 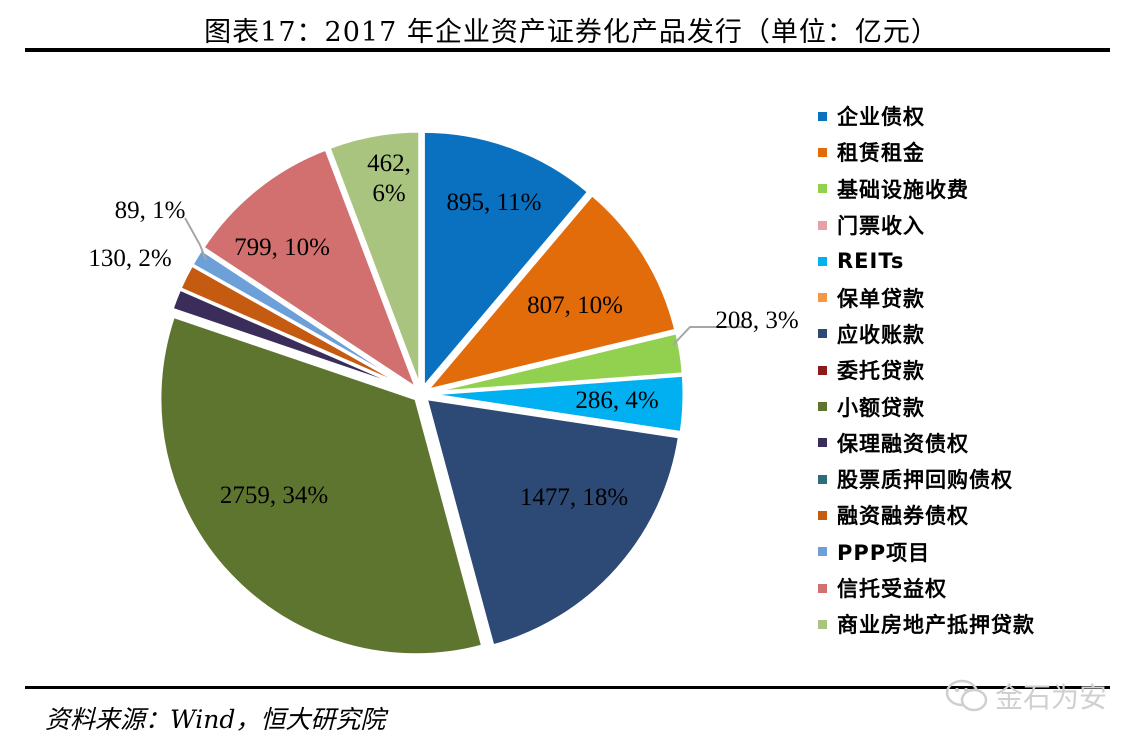 I want to click on data-label-6: 1477, 18%, so click(x=574, y=497).